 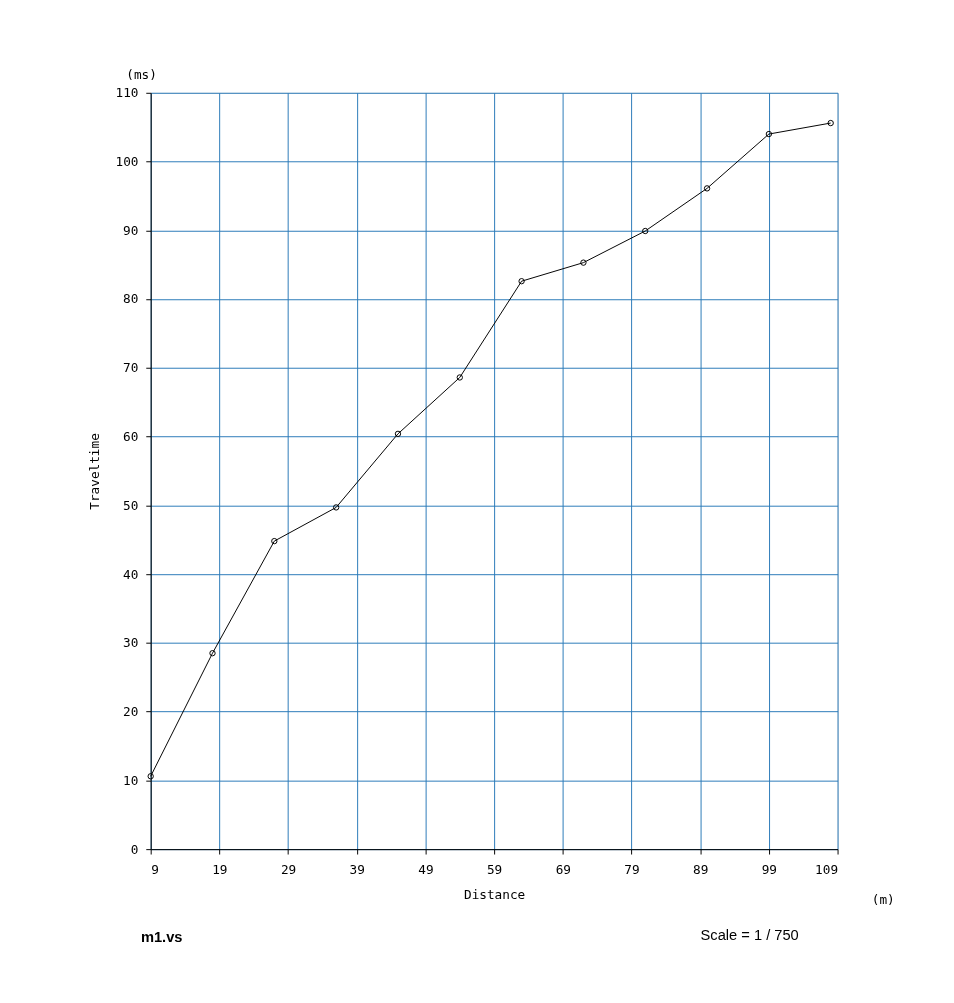 I want to click on x-tick-label: 19, so click(x=220, y=870).